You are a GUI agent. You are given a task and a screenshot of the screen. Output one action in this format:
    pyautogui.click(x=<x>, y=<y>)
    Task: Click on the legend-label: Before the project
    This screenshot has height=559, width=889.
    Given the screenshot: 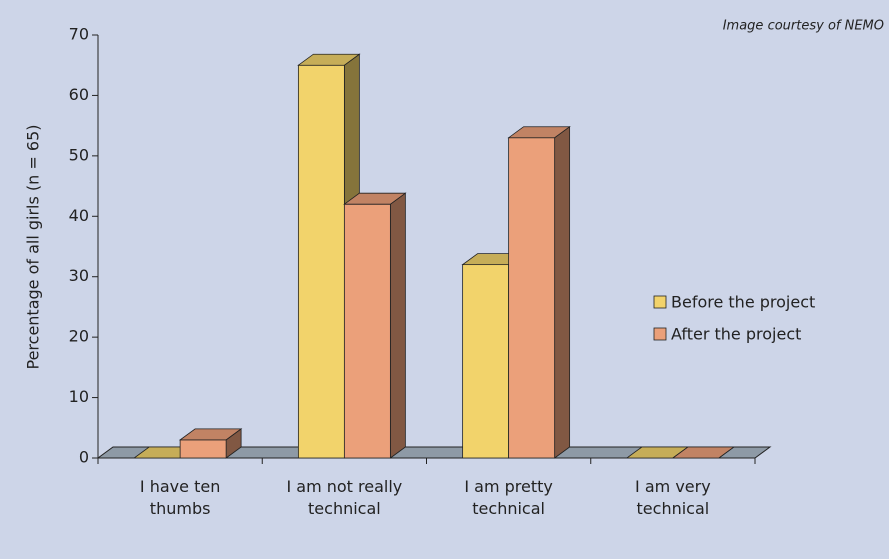 What is the action you would take?
    pyautogui.click(x=743, y=302)
    